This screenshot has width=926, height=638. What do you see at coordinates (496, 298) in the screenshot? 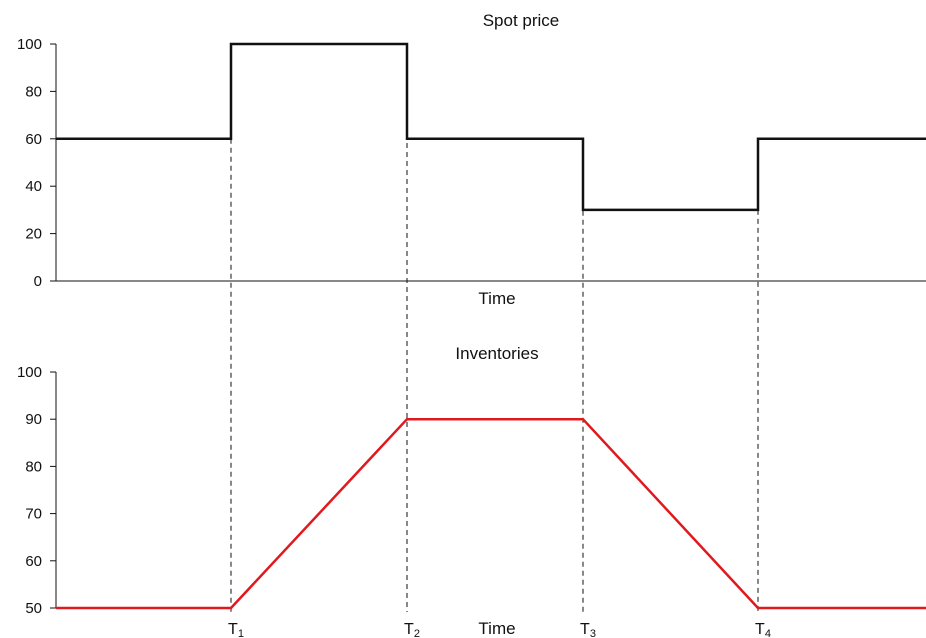
I see `spot-price-x-axis-title: Time` at bounding box center [496, 298].